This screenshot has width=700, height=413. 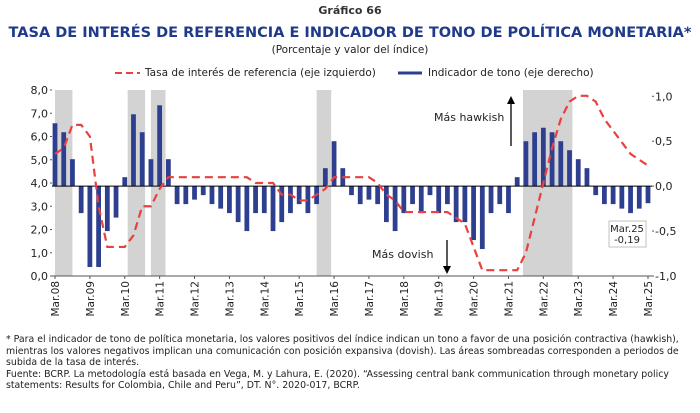 I want to click on y-tick-label: 3,0, so click(x=40, y=206).